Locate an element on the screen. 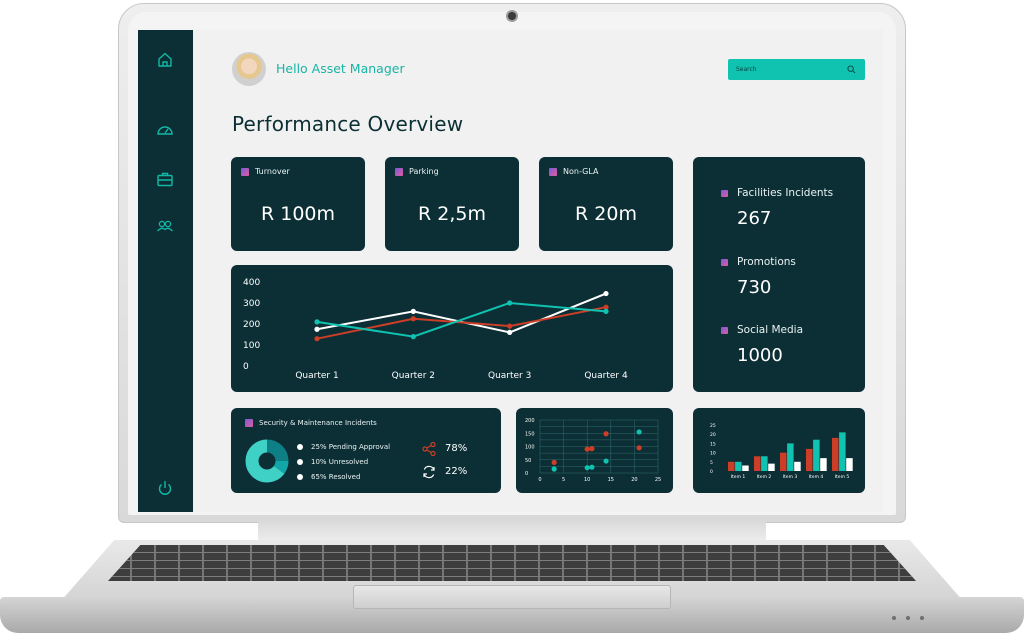 The image size is (1024, 639). share-percentage: 78% is located at coordinates (456, 448).